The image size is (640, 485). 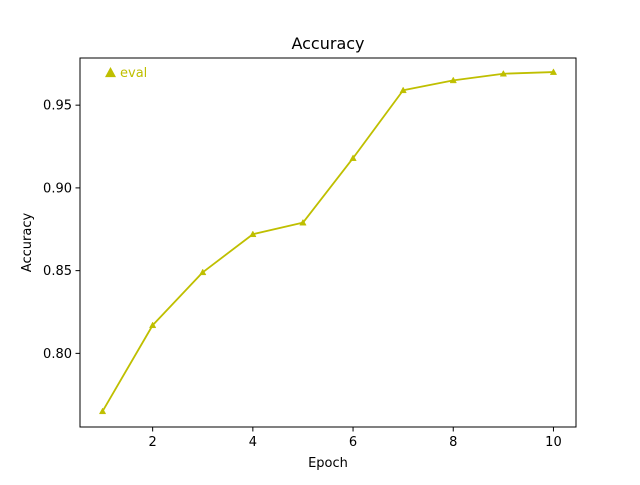 I want to click on y-tick-label: 0.95, so click(x=57, y=106).